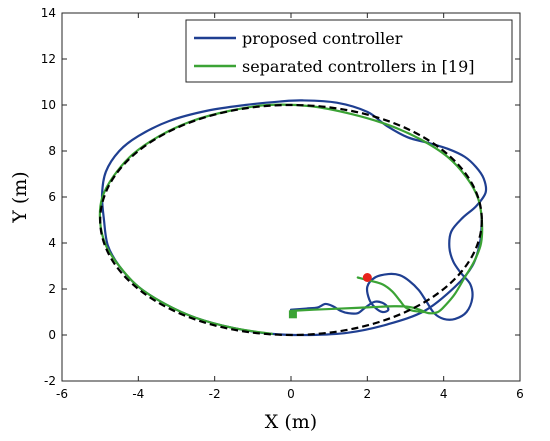 This screenshot has width=550, height=441. Describe the element at coordinates (48, 105) in the screenshot. I see `y-tick-label: 10` at that location.